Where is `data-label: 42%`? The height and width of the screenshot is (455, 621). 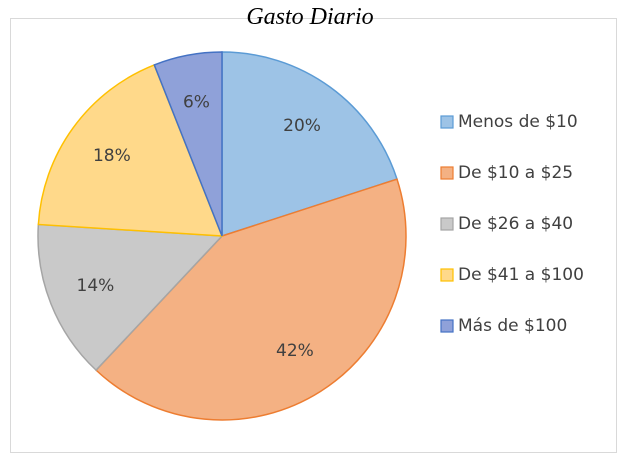 data-label: 42% is located at coordinates (295, 351).